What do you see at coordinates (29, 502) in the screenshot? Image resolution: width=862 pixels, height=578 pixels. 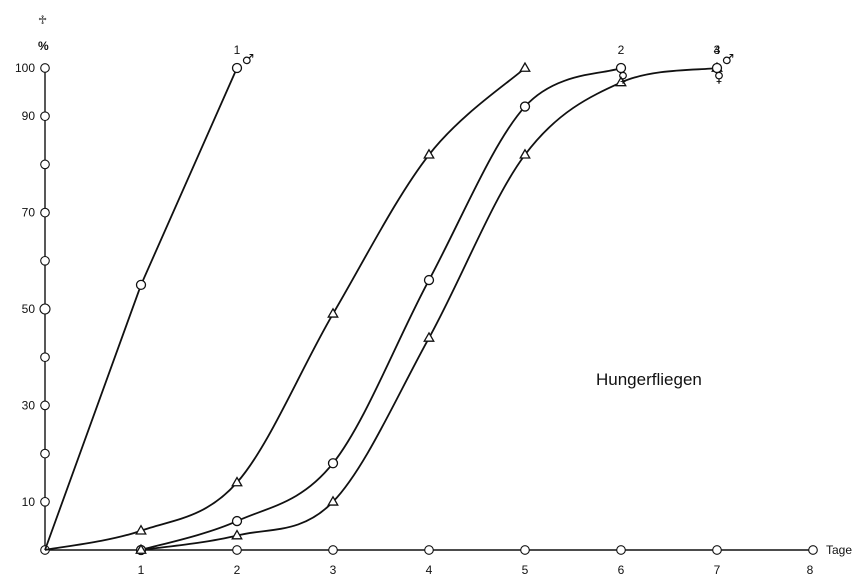 I see `y-tick-label: 10` at bounding box center [29, 502].